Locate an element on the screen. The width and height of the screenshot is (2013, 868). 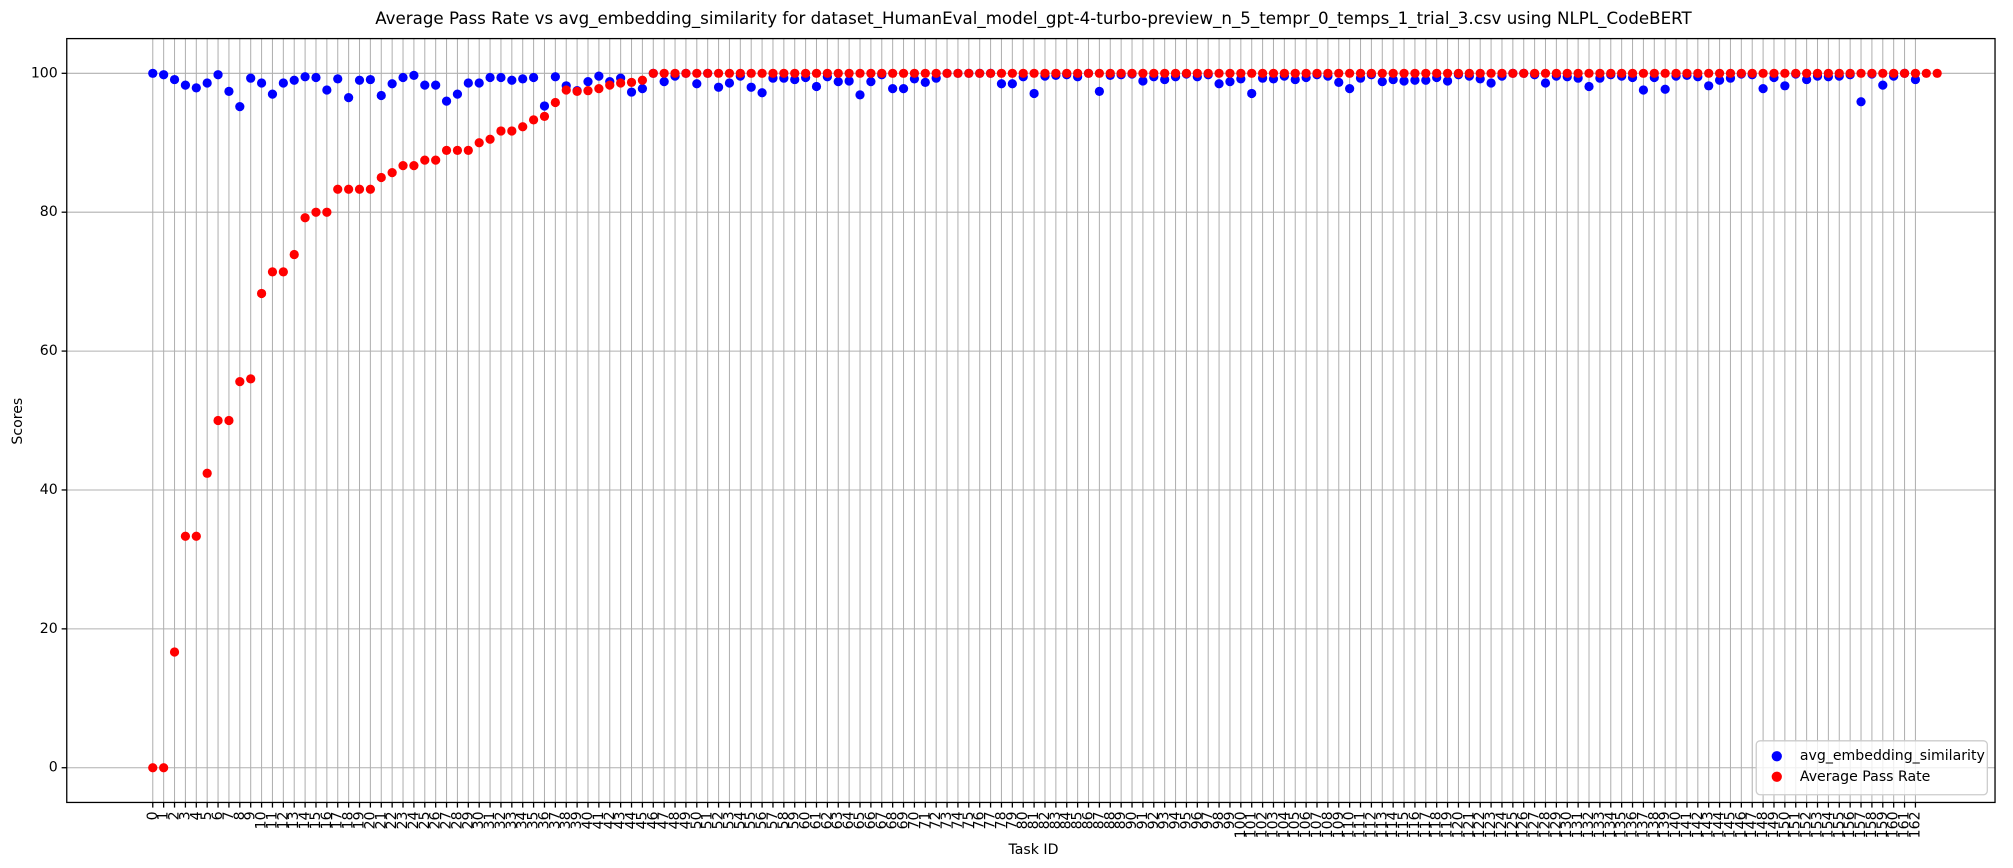
x-tick-label: 34 is located at coordinates (523, 820).